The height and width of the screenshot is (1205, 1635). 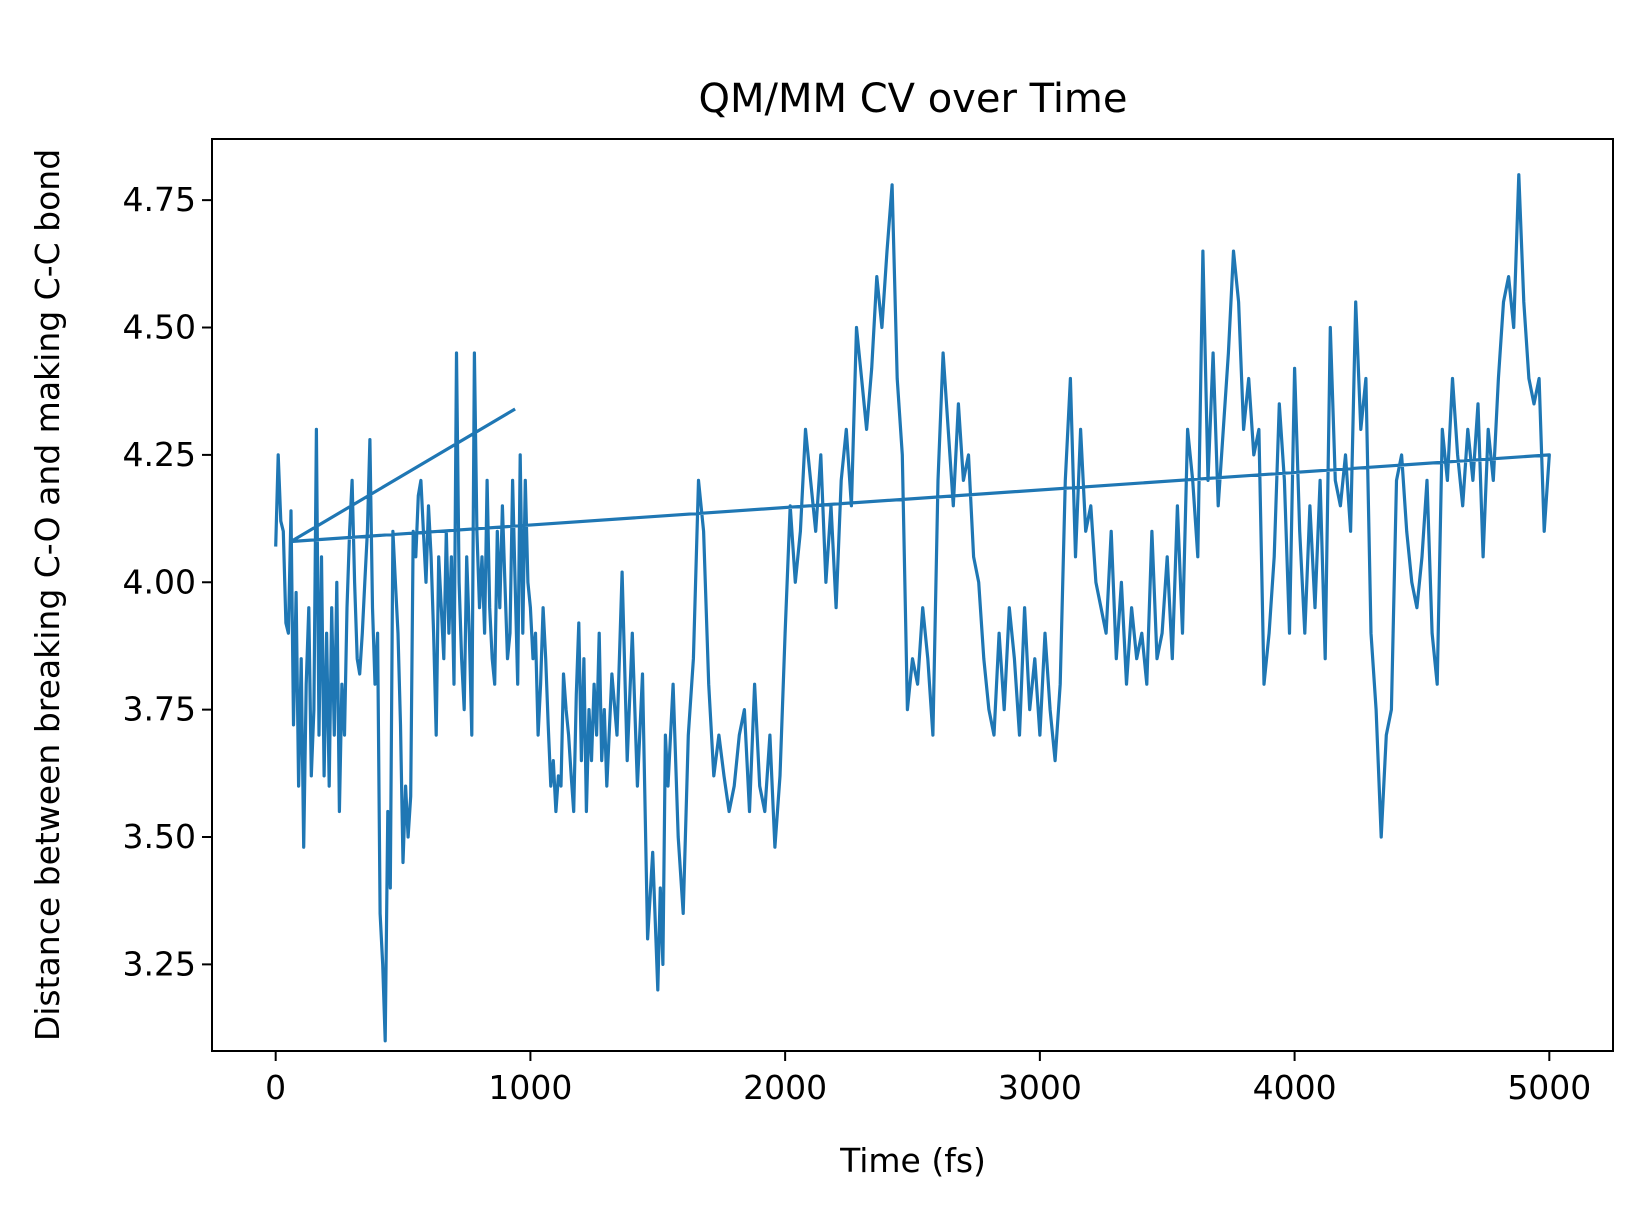 I want to click on y-tick-label: 4.75, so click(x=159, y=199).